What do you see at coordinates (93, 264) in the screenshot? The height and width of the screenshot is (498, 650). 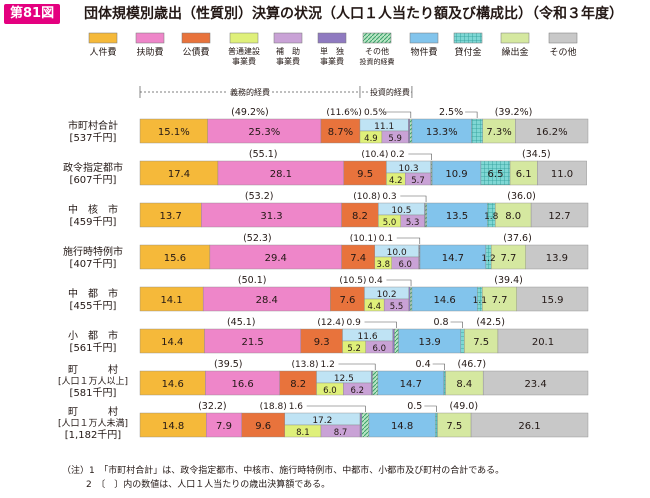 I see `category-amount: [407千円]` at bounding box center [93, 264].